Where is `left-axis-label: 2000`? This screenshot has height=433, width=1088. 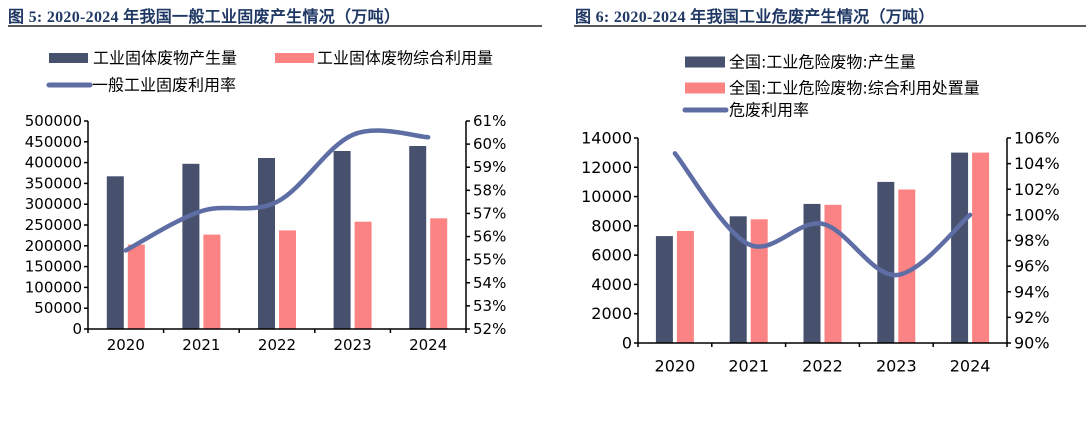
left-axis-label: 2000 is located at coordinates (611, 313).